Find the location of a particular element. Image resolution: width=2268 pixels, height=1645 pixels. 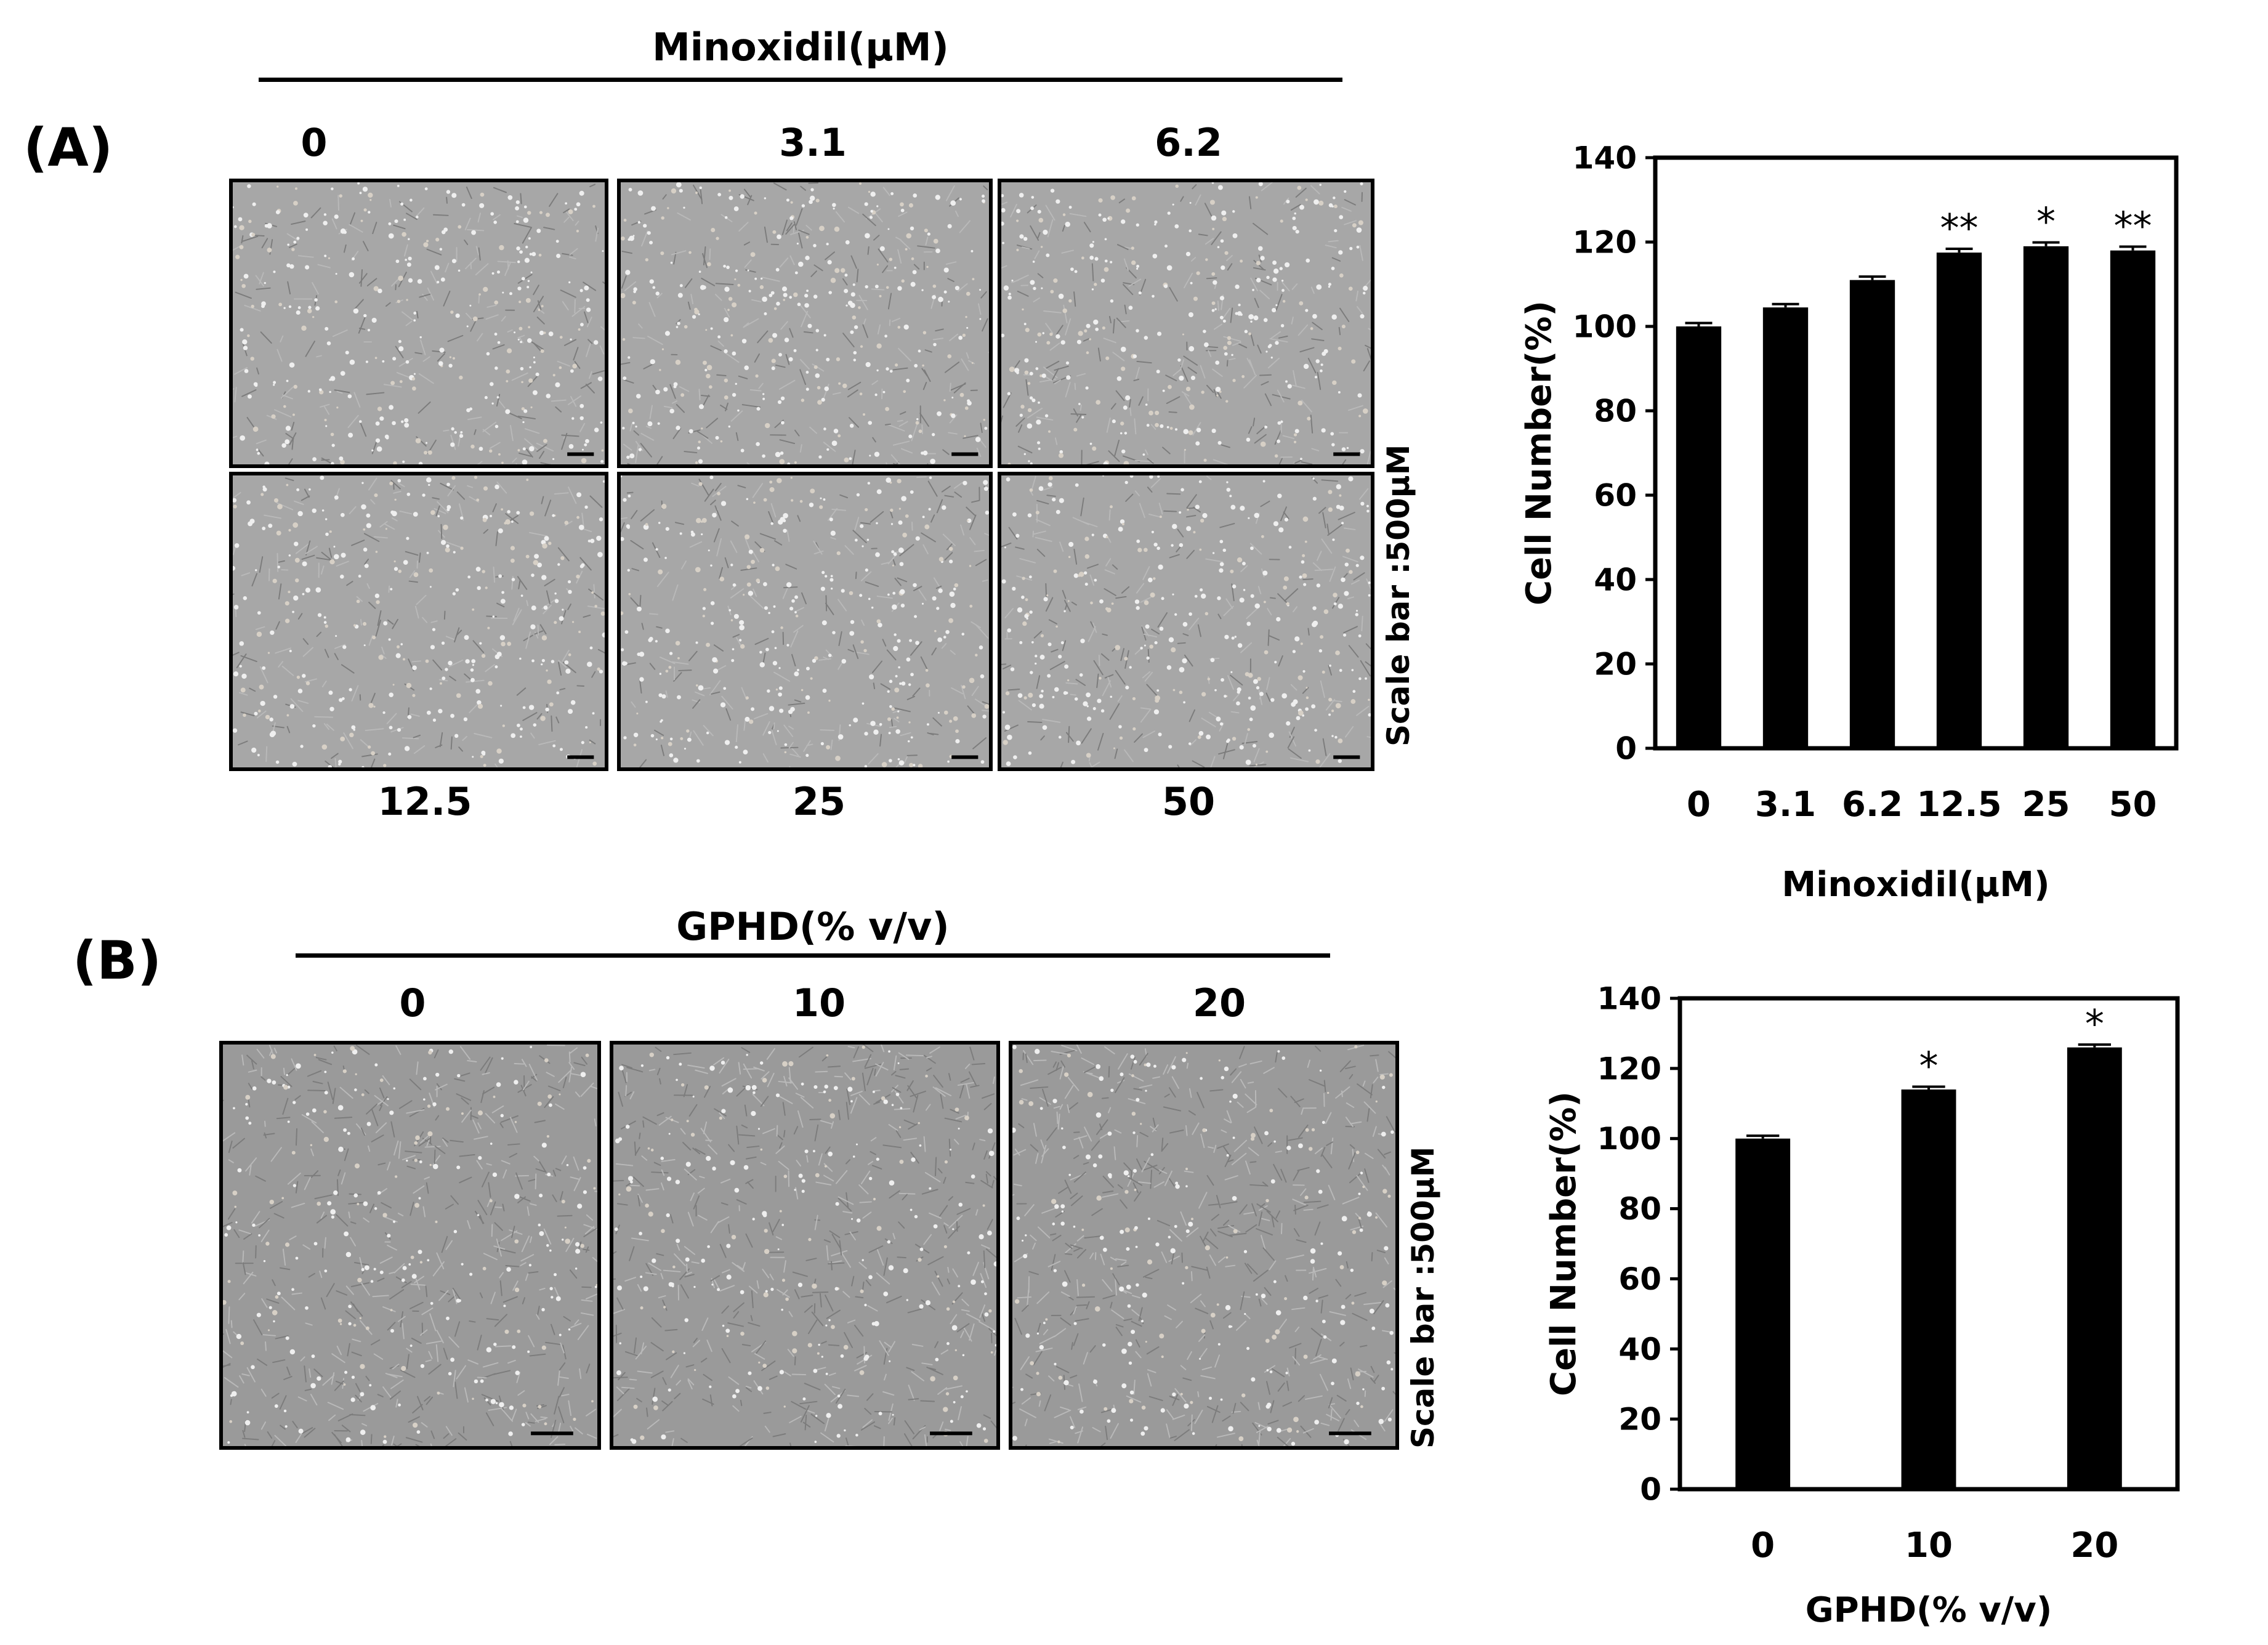

panel-a-label-top-0: 0 is located at coordinates (314, 142).